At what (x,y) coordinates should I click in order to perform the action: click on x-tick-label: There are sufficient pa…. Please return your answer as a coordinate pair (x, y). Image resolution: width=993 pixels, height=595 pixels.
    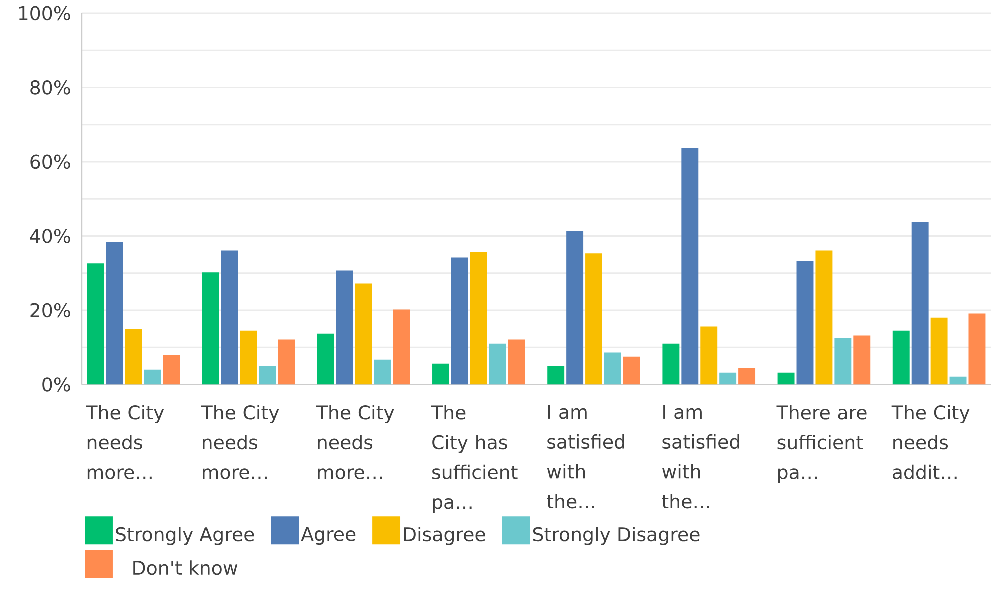
    Looking at the image, I should click on (821, 444).